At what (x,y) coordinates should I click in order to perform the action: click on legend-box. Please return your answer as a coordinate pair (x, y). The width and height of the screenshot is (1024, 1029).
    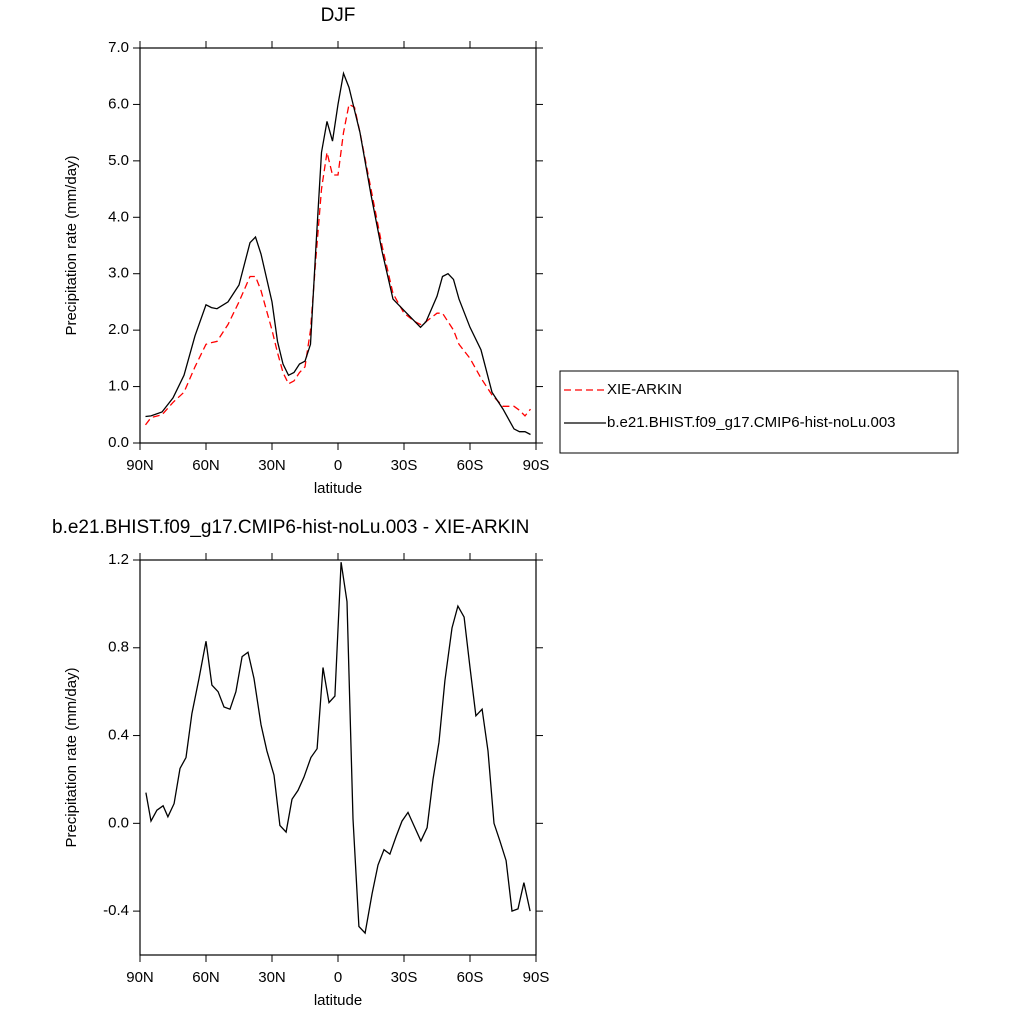
    Looking at the image, I should click on (759, 412).